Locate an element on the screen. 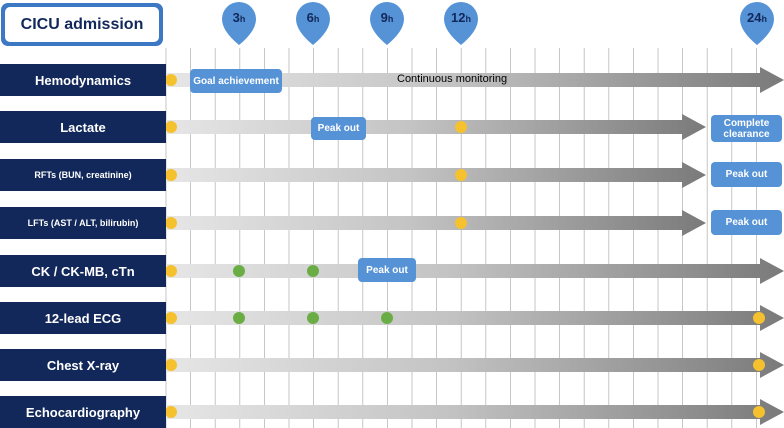 The image size is (784, 428). timepoint-number: 3 is located at coordinates (236, 17).